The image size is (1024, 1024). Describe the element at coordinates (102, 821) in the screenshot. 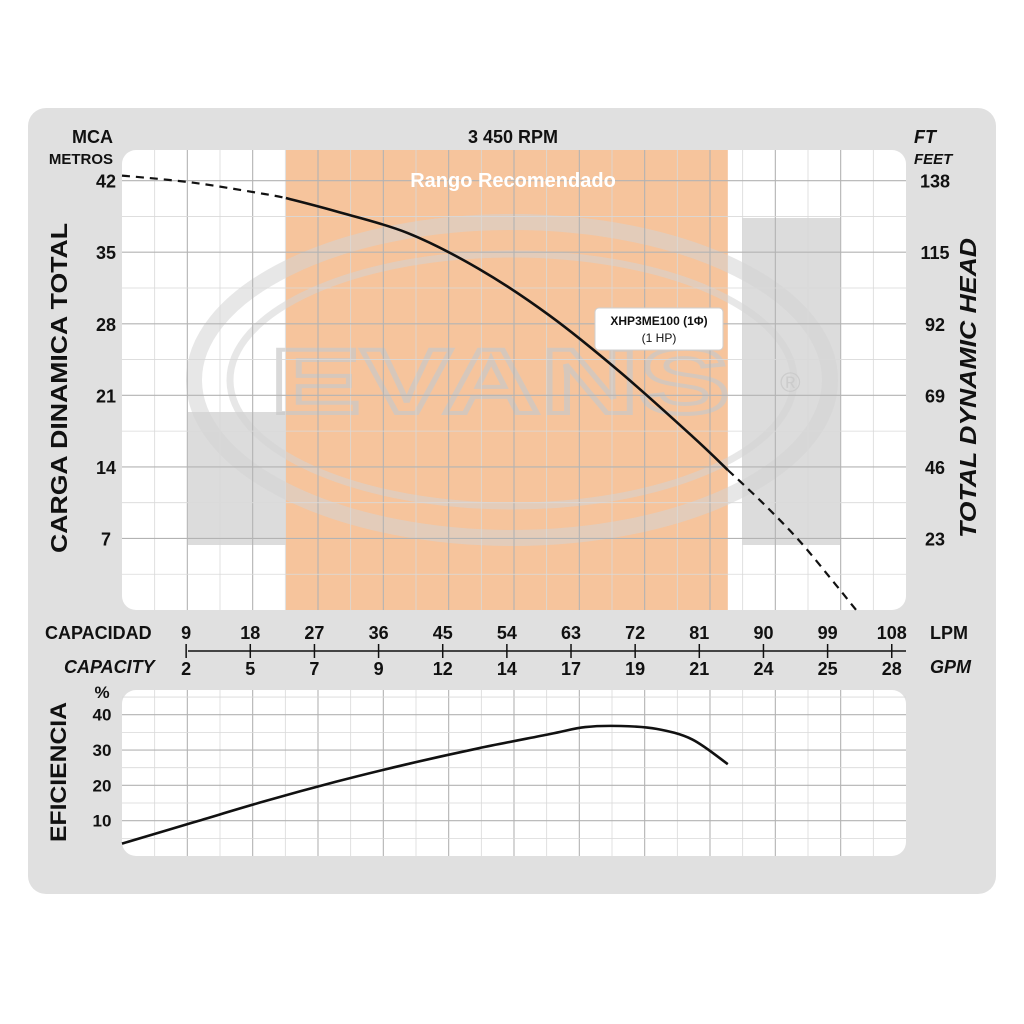

I see `efficiency-tick-label: 10` at that location.